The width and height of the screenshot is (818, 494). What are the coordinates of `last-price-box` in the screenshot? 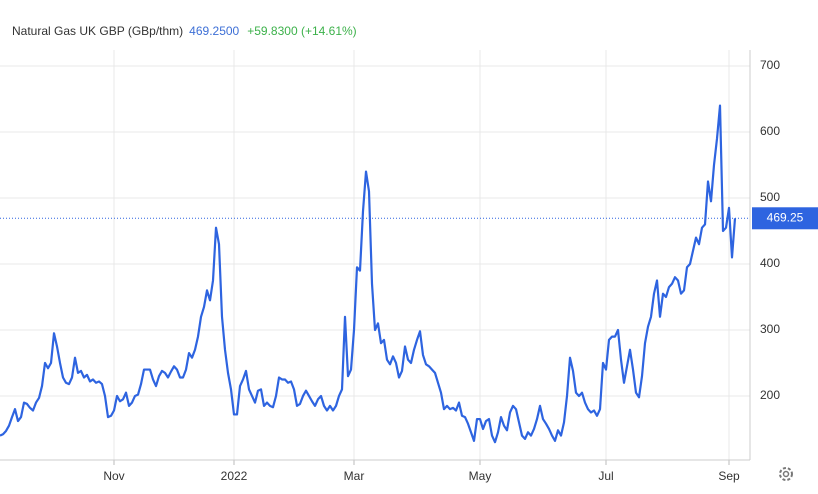 It's located at (785, 218).